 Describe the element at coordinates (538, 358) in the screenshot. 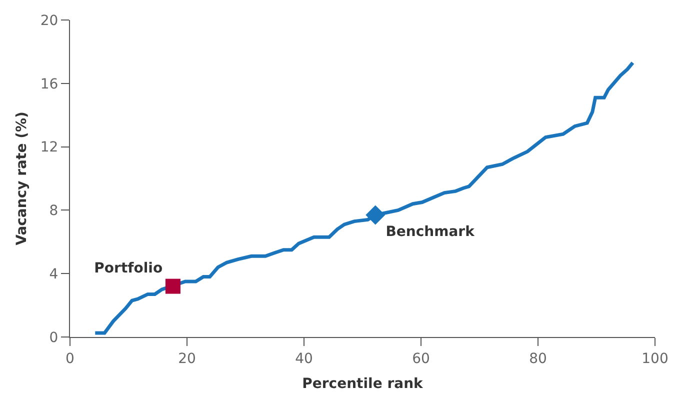

I see `x-tick-label: 80` at that location.